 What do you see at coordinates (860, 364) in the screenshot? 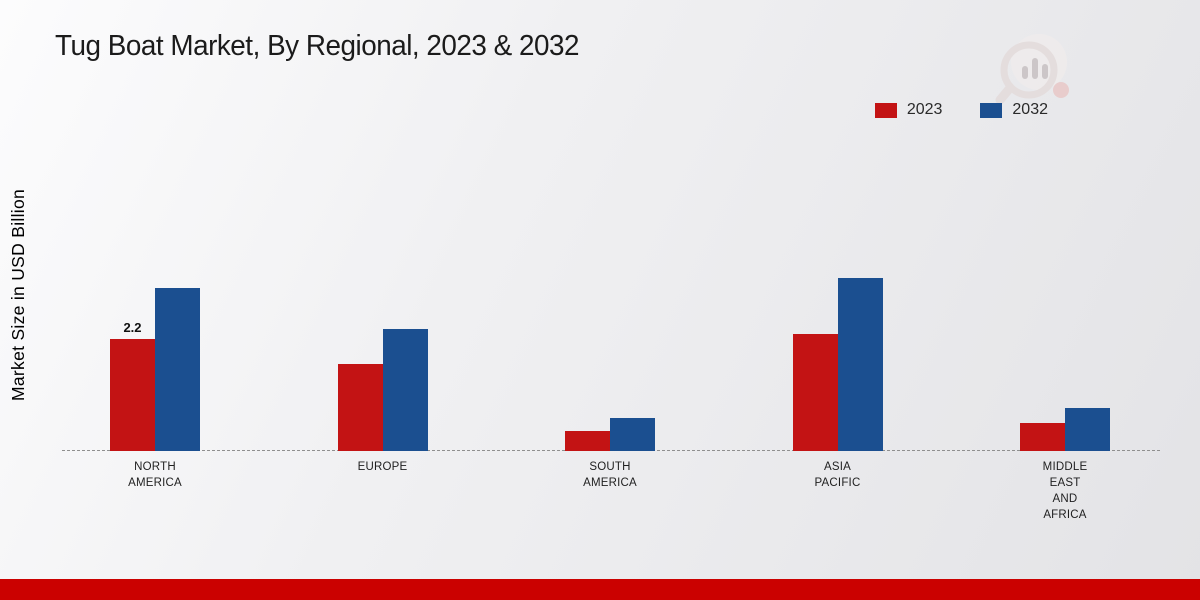
I see `bar-2032-asia-pacific` at bounding box center [860, 364].